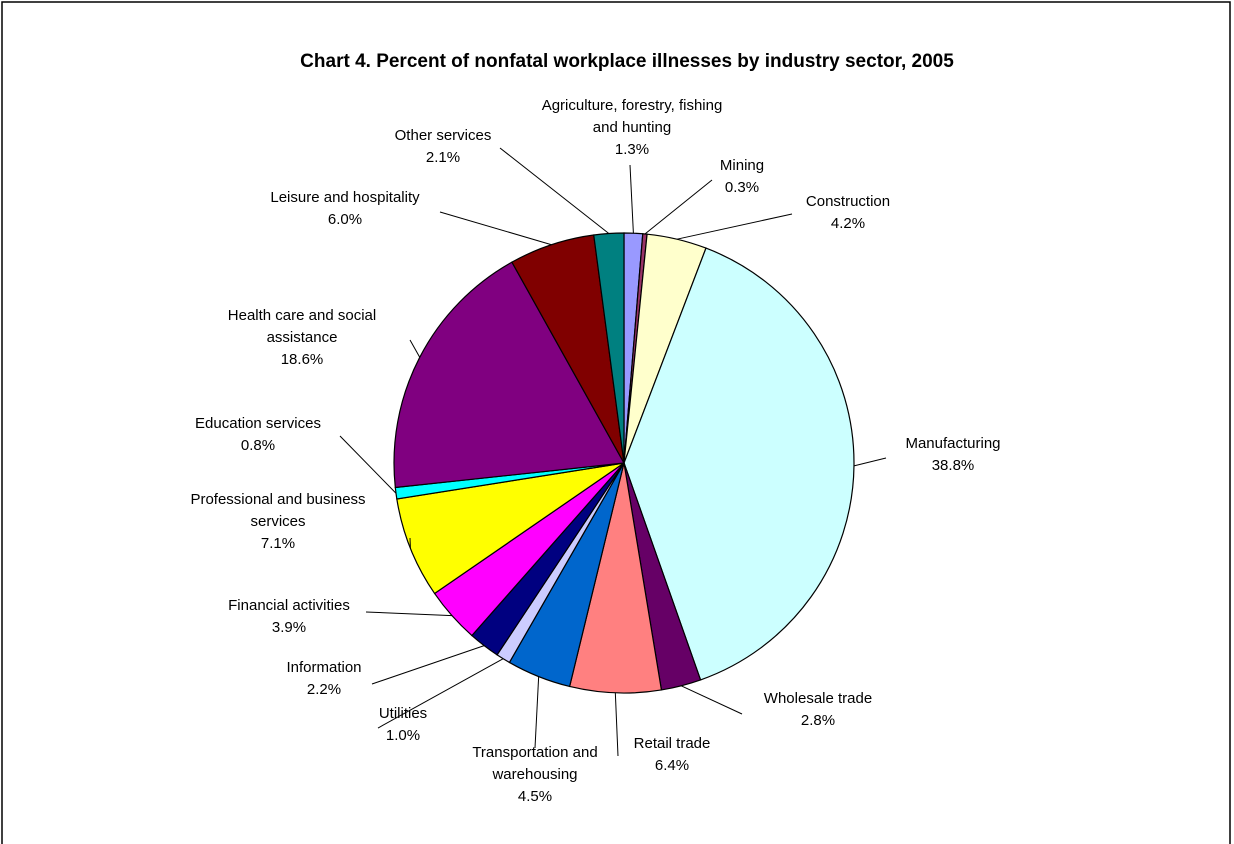 This screenshot has height=844, width=1234. I want to click on slice-label: Utilities, so click(403, 713).